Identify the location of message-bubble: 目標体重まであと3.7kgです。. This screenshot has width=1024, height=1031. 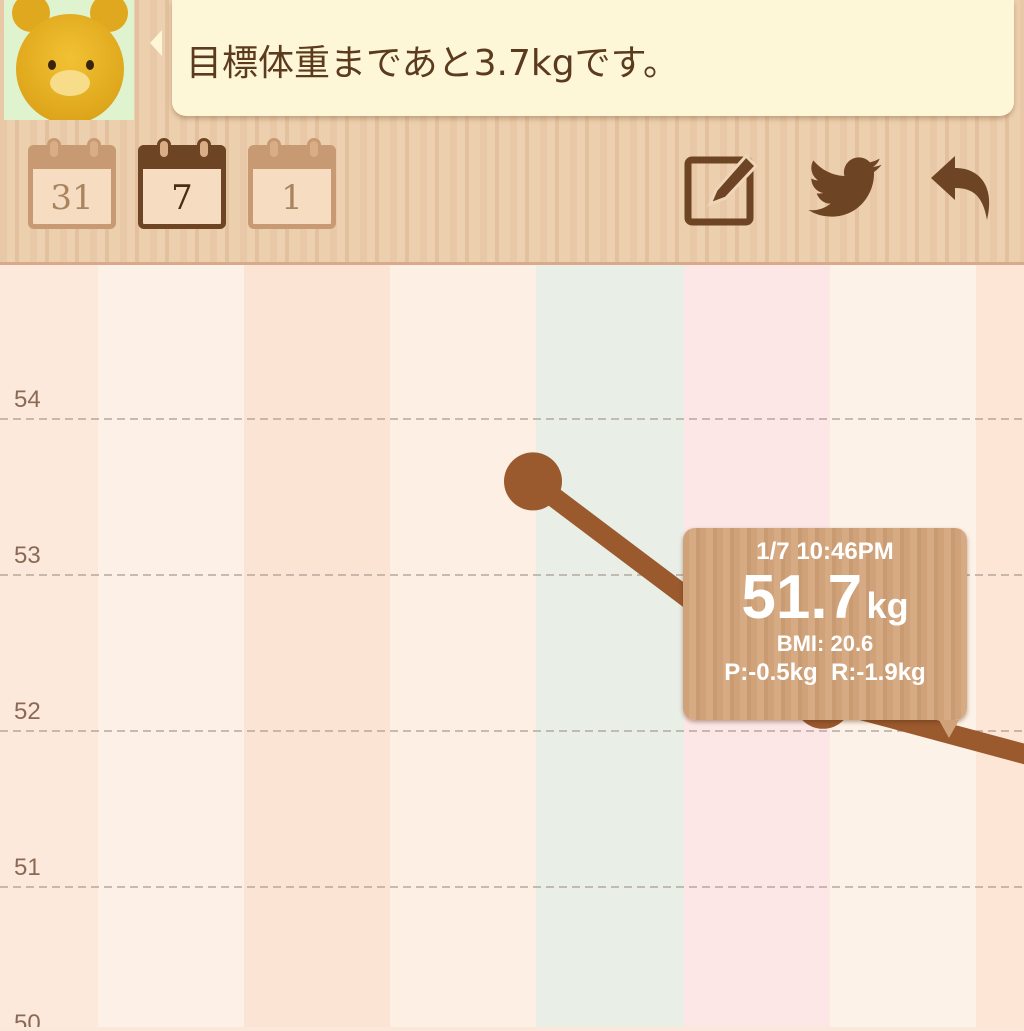
(582, 58).